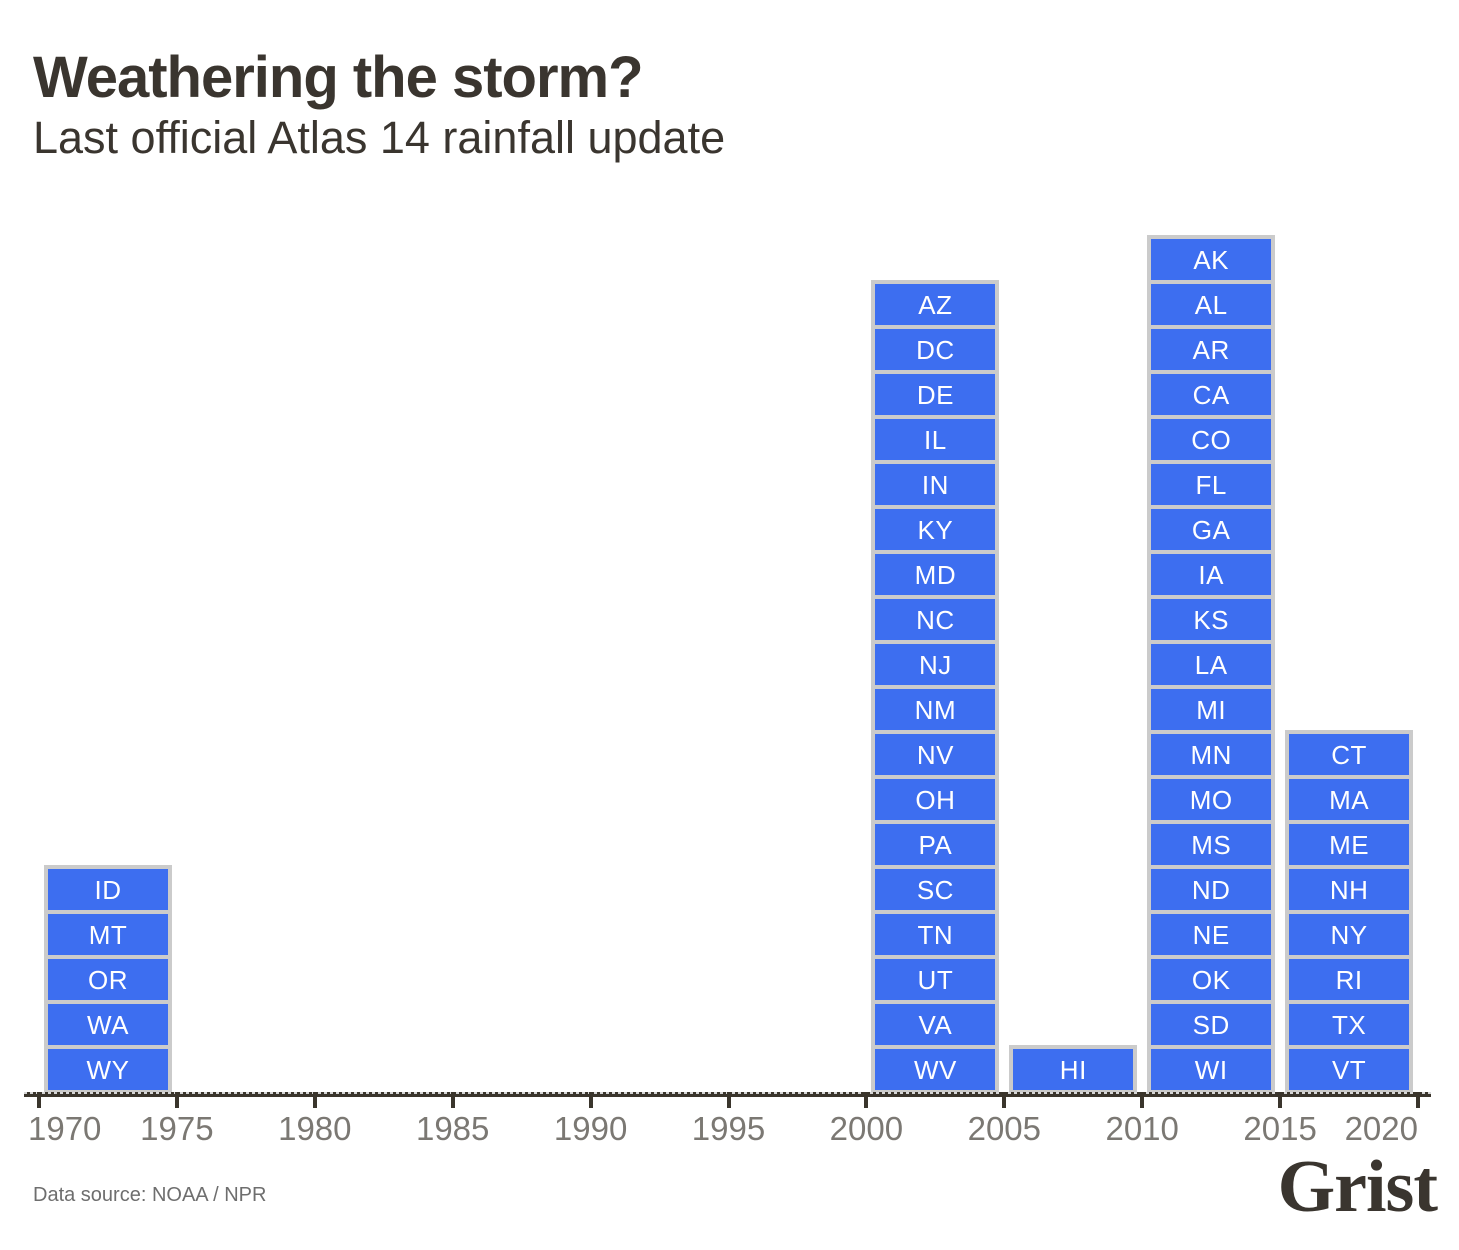 This screenshot has height=1250, width=1459. What do you see at coordinates (1349, 911) in the screenshot?
I see `bar-group-2015: CT MA ME NH NY RI TX VT` at bounding box center [1349, 911].